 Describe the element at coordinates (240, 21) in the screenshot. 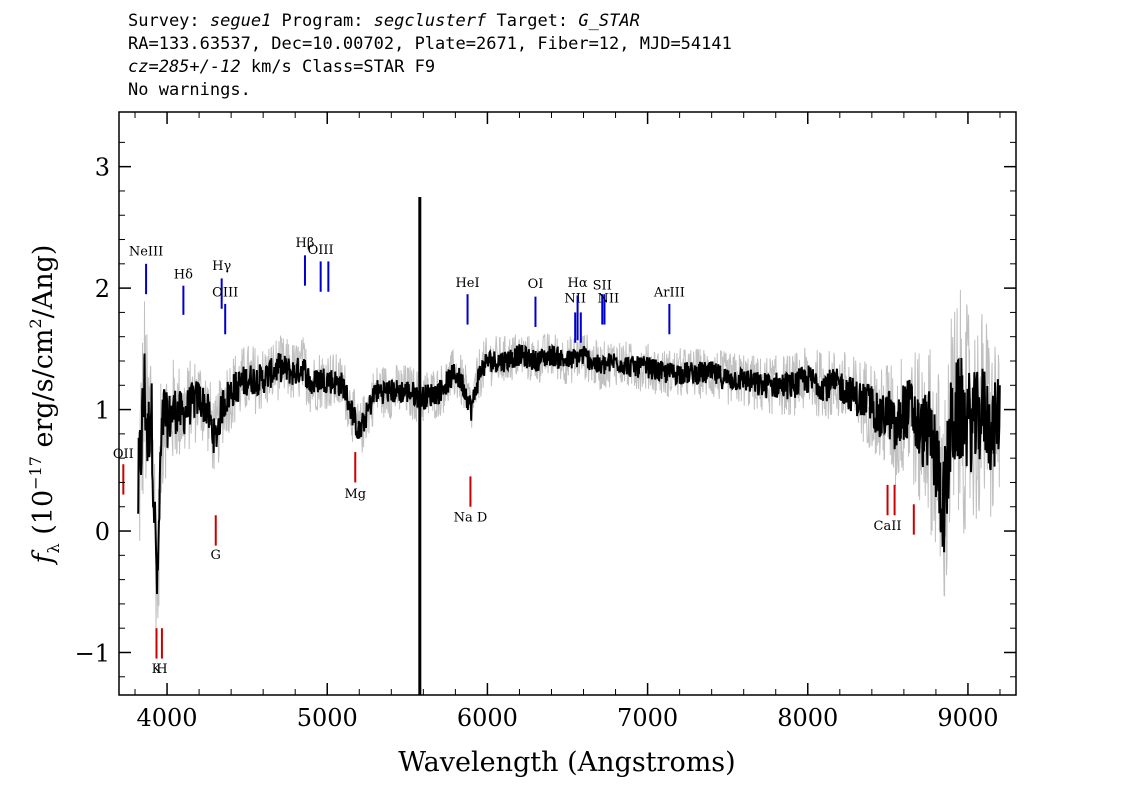

I see `survey-value: segue1` at that location.